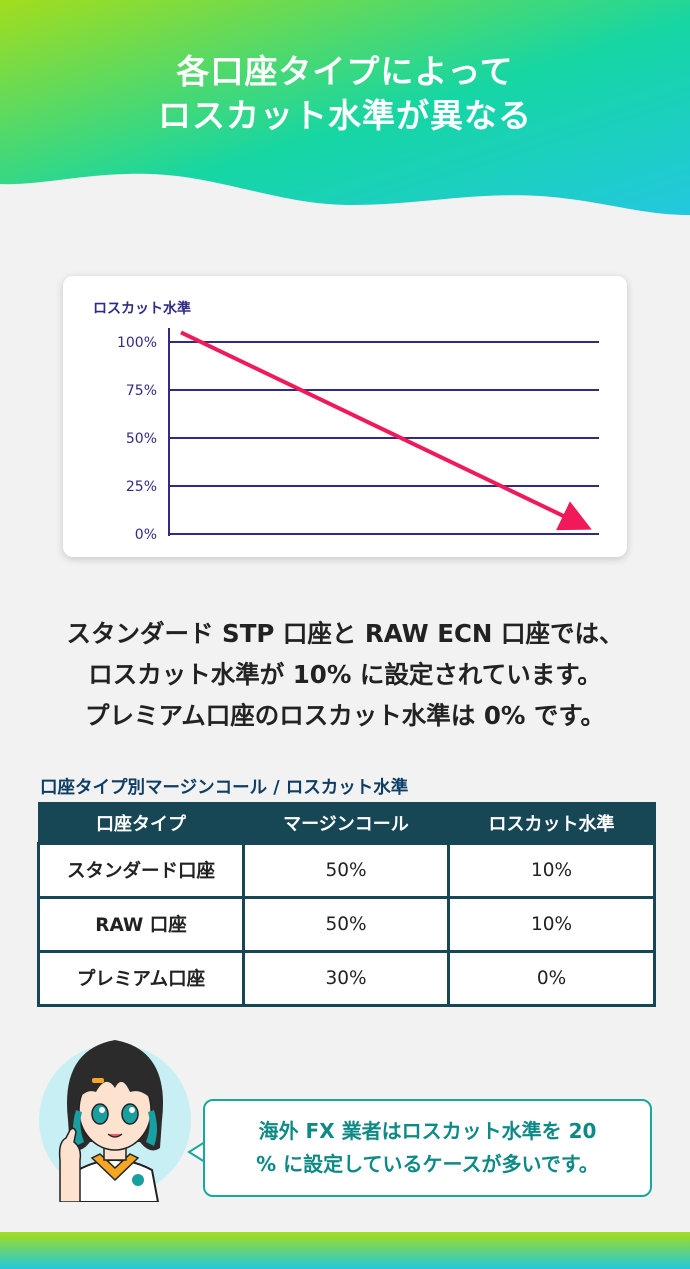  What do you see at coordinates (345, 115) in the screenshot?
I see `title-line-2: ロスカット水準が異なる` at bounding box center [345, 115].